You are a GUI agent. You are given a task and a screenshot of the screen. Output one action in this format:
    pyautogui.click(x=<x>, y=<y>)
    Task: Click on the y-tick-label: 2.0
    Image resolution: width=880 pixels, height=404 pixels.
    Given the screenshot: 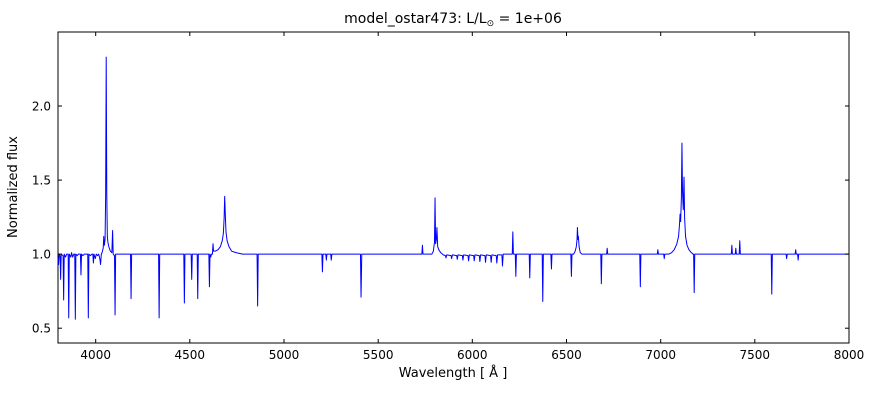 What is the action you would take?
    pyautogui.click(x=41, y=107)
    